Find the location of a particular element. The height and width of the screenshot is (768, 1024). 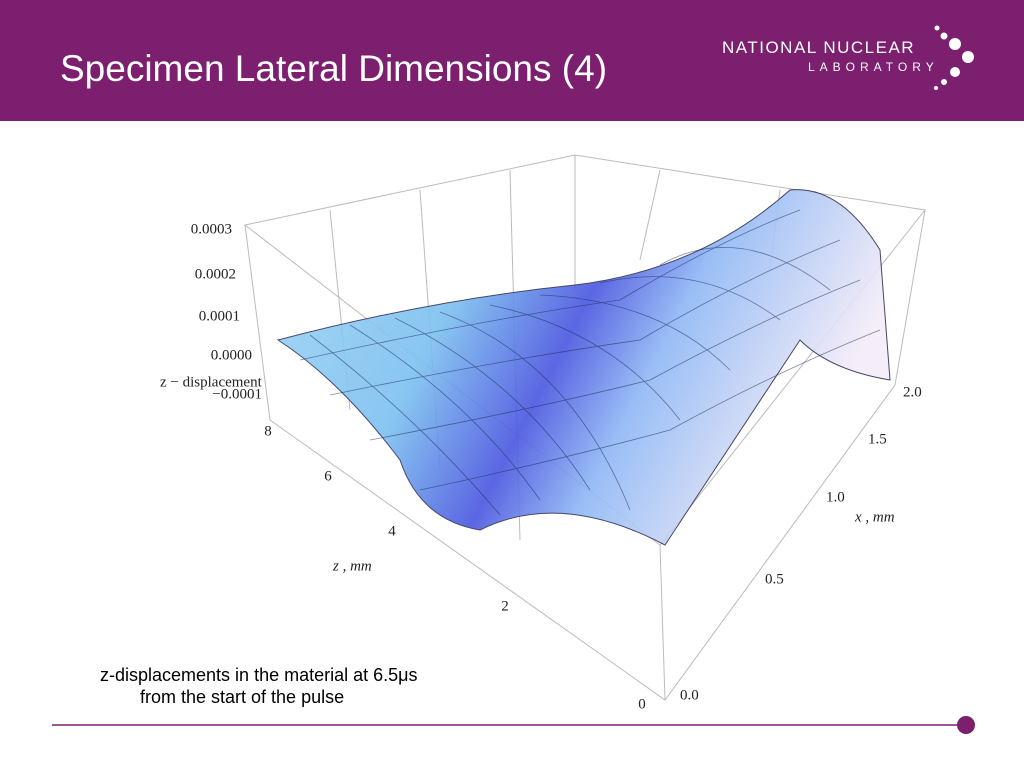

logo-text: LABORATORY is located at coordinates (873, 67).